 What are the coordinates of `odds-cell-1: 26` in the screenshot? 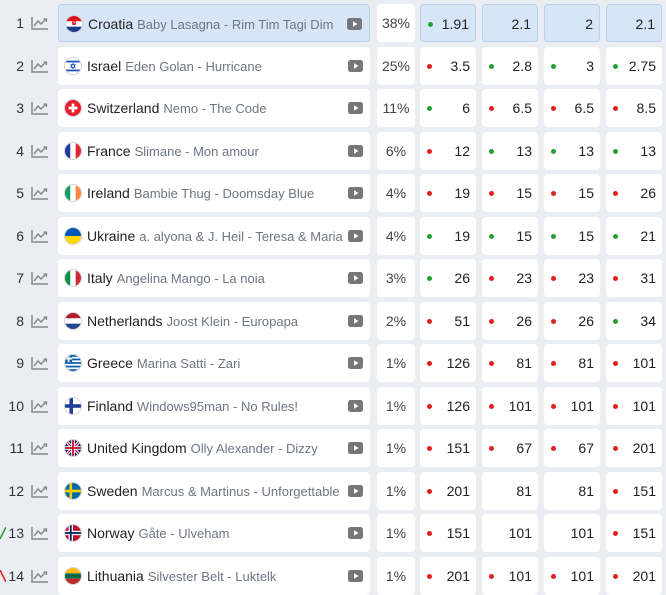 It's located at (448, 278).